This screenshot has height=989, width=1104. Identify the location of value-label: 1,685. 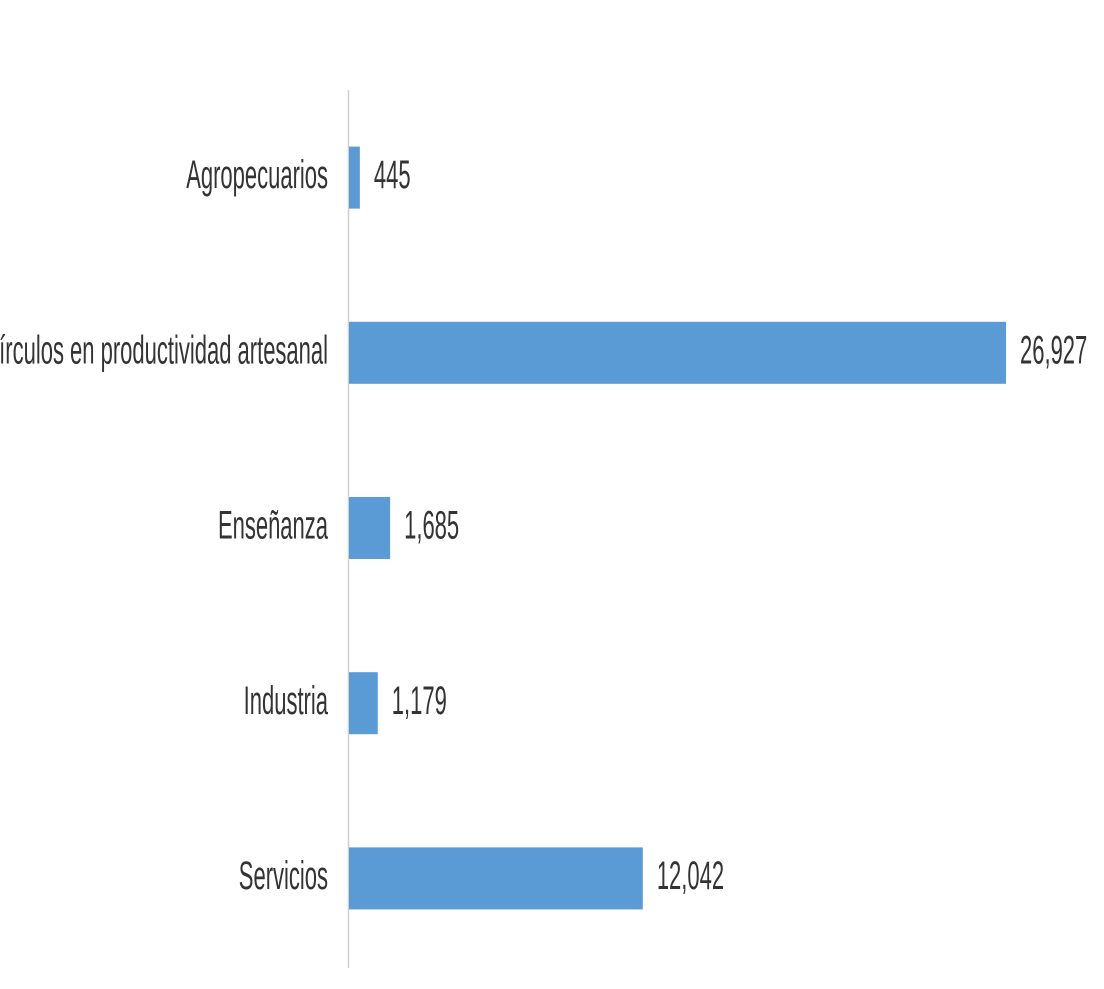
(431, 525).